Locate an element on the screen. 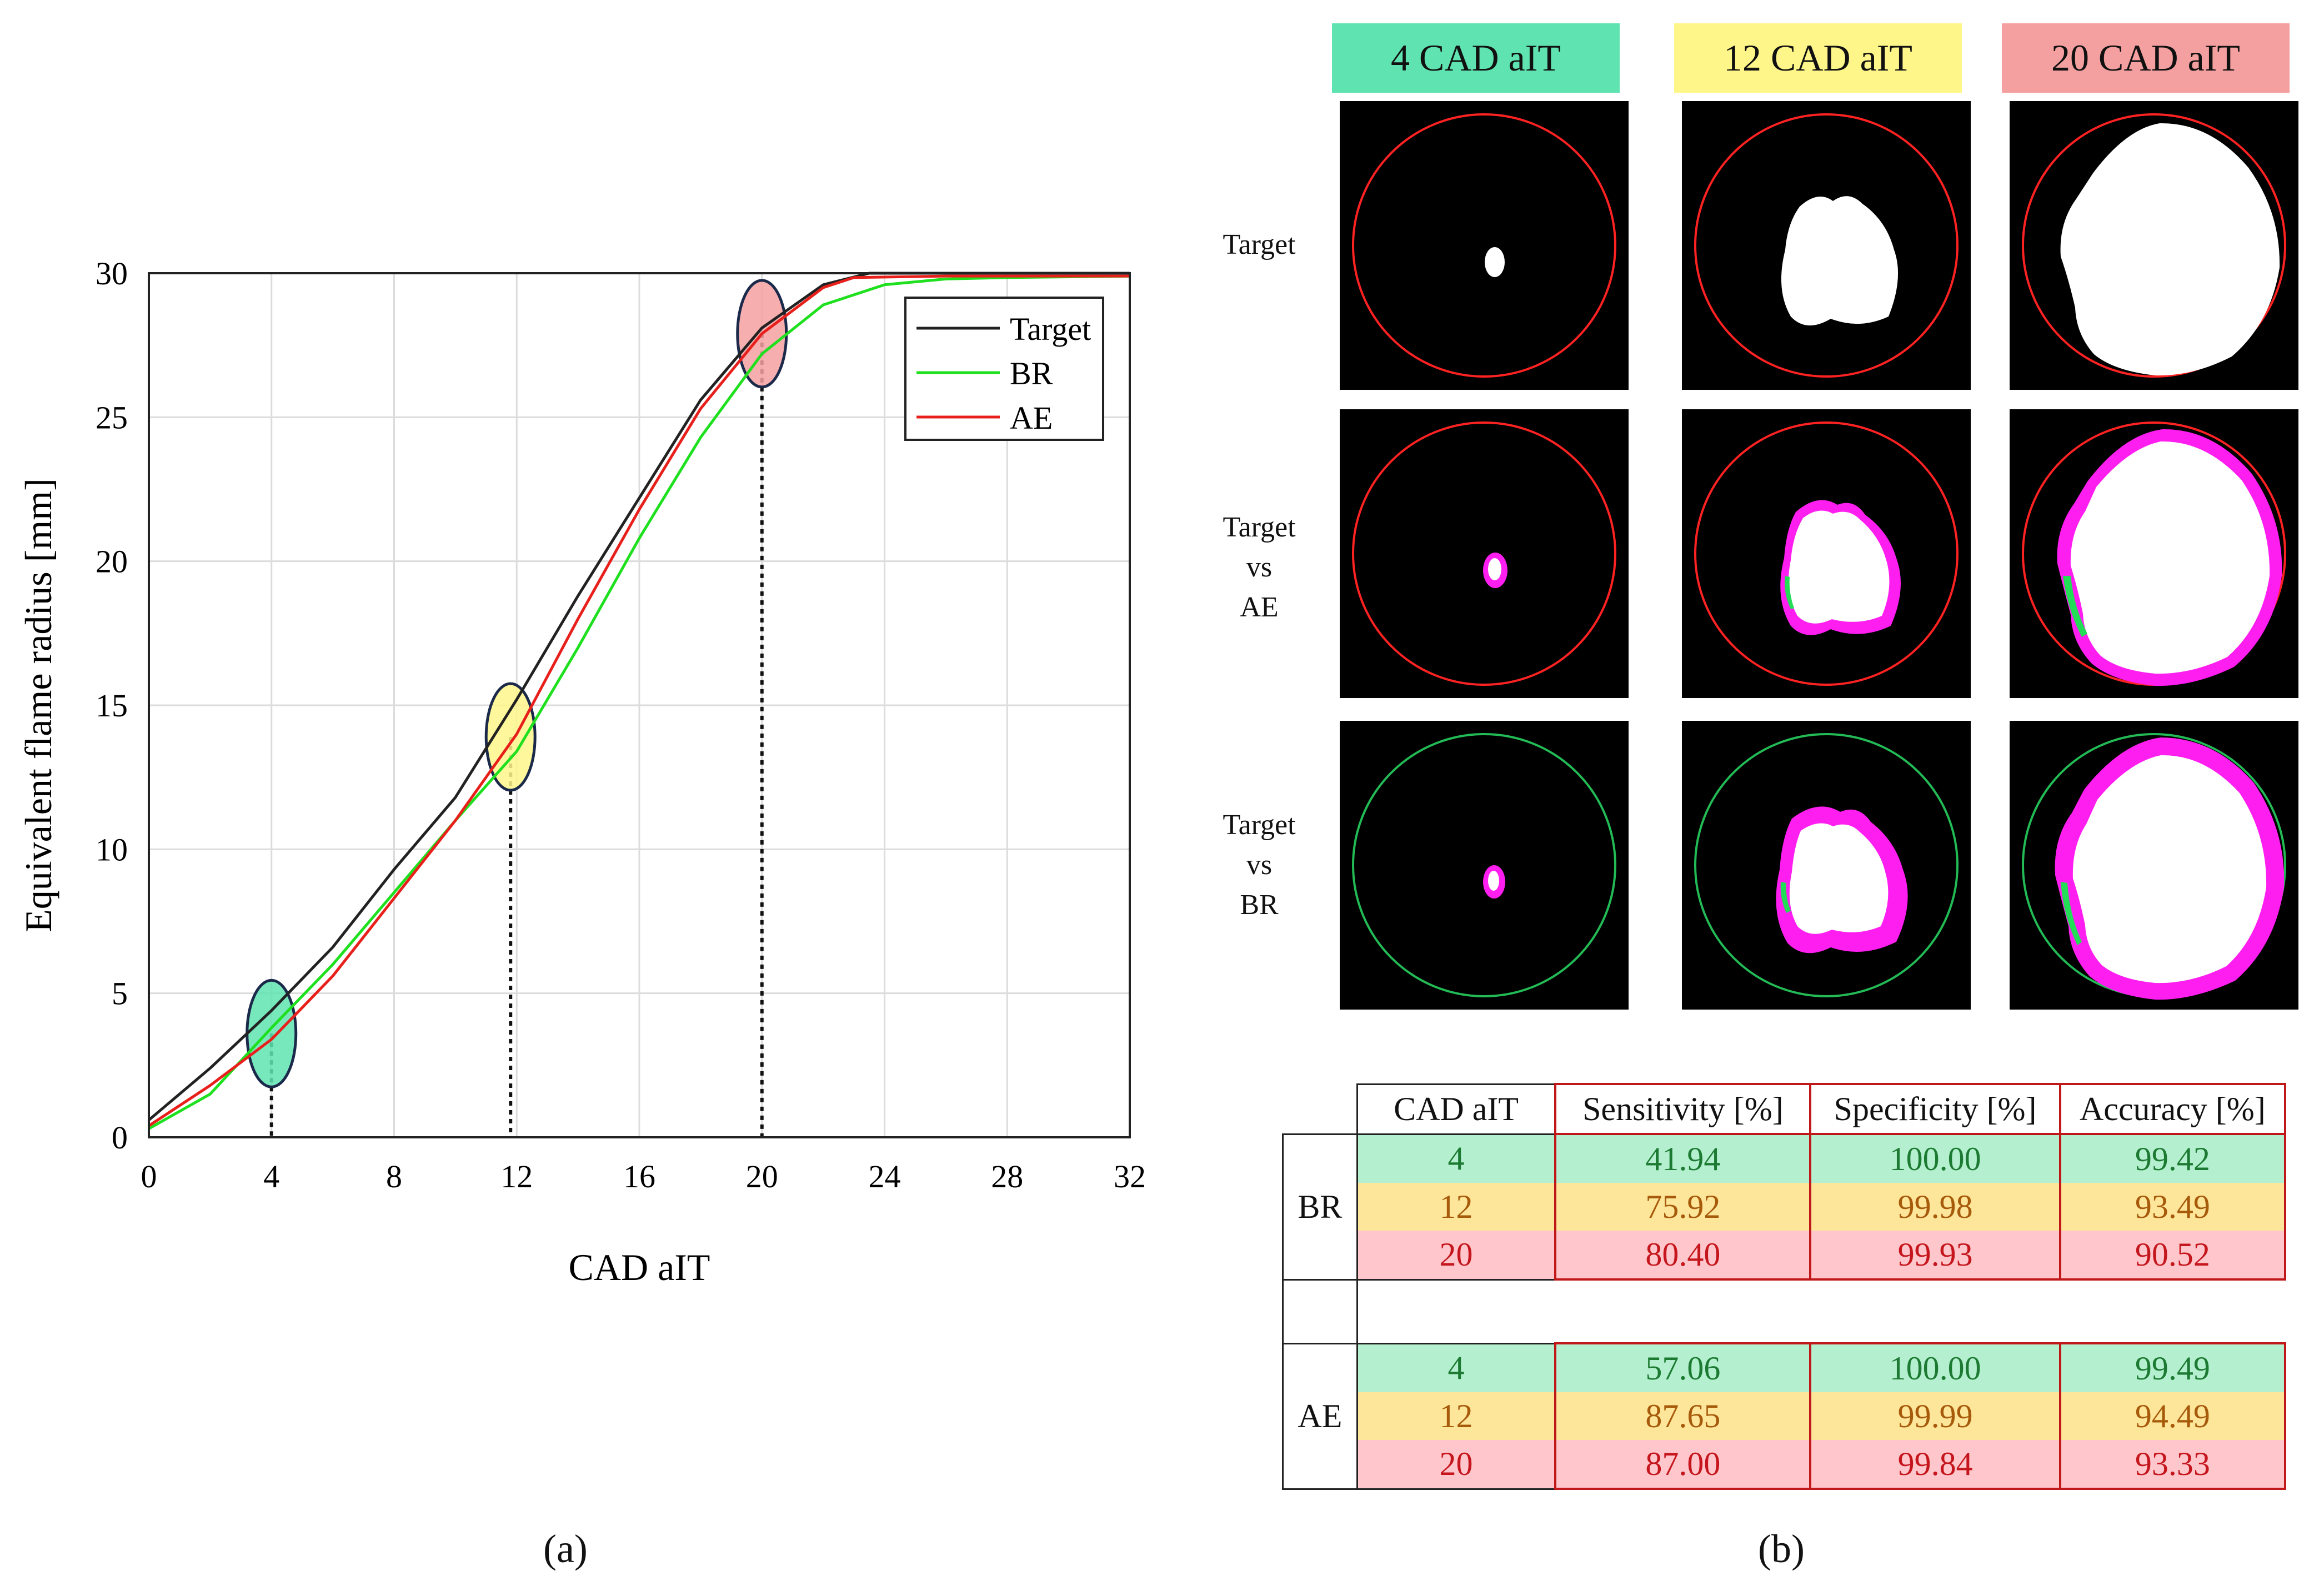  x-axis-label: CAD aIT is located at coordinates (639, 1267).